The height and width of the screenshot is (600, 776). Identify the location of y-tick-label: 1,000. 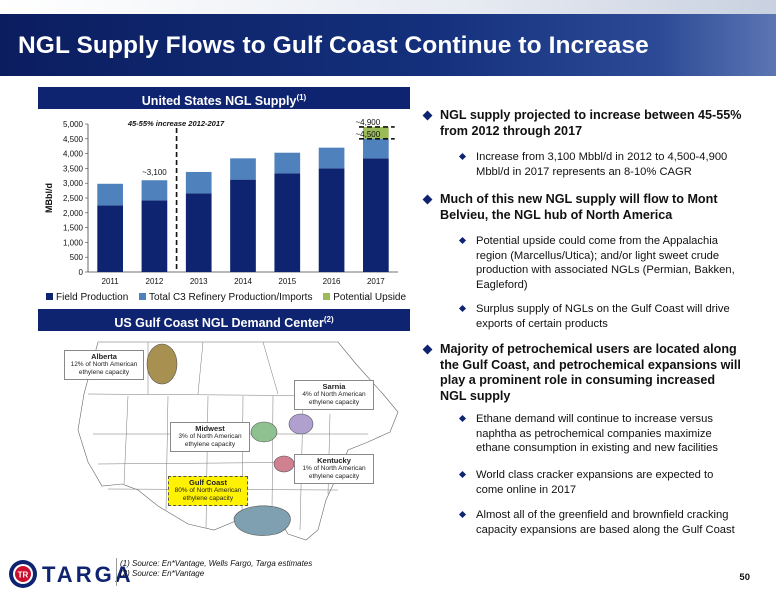
(73, 242).